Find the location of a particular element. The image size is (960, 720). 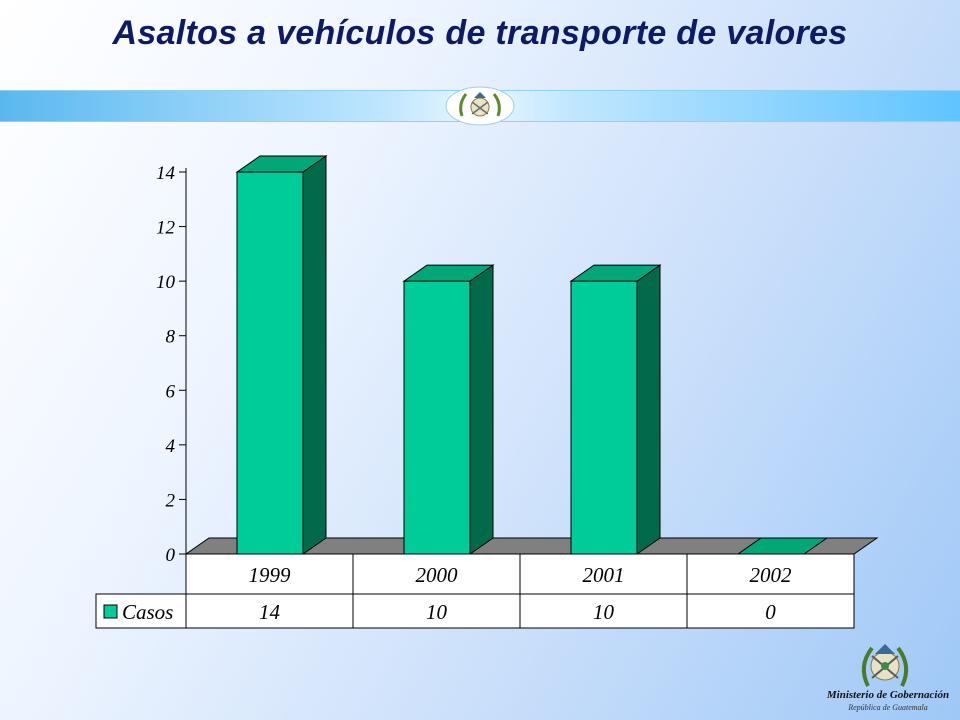

y-tick-label: 2 is located at coordinates (171, 500).